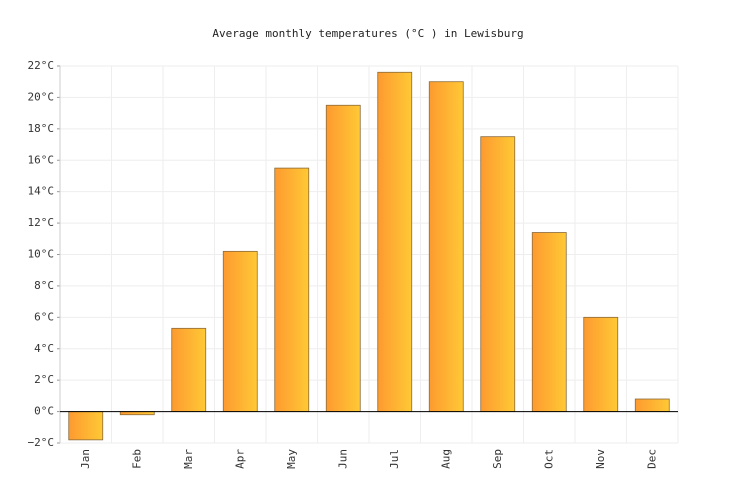  I want to click on y-tick-label: −2°C, so click(41, 442).